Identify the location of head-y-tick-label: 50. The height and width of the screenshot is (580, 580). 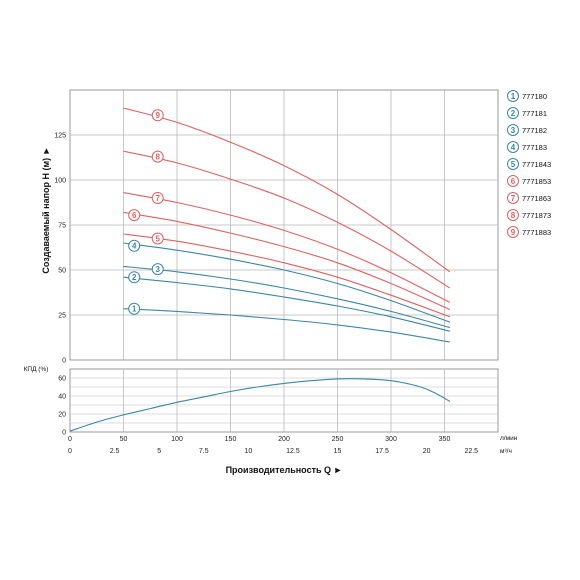
(62, 271).